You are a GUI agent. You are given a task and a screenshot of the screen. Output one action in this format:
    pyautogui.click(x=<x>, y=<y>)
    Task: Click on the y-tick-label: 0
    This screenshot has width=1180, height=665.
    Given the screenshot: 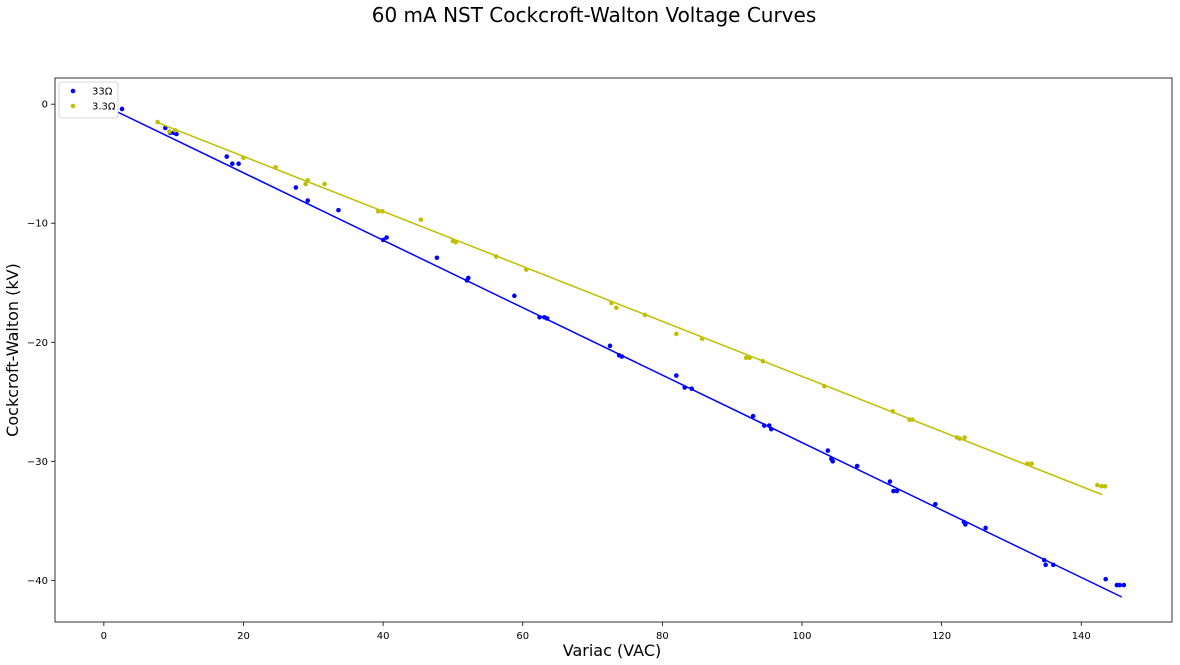 What is the action you would take?
    pyautogui.click(x=45, y=105)
    